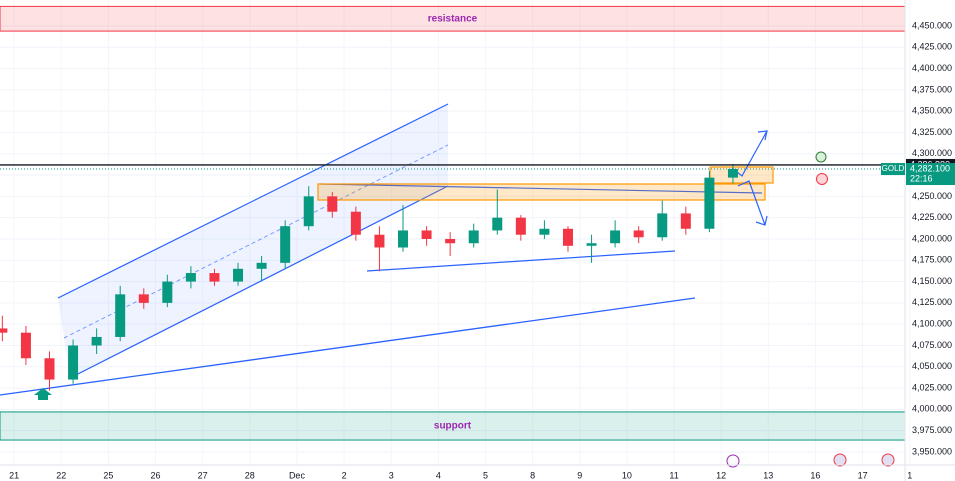 Image resolution: width=955 pixels, height=481 pixels. What do you see at coordinates (43, 394) in the screenshot?
I see `buy-arrow` at bounding box center [43, 394].